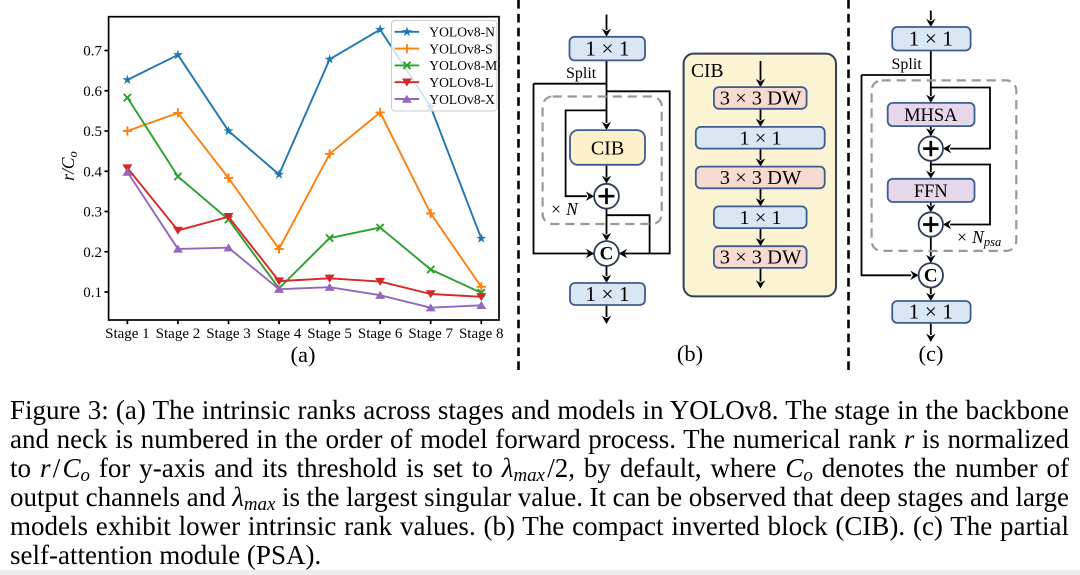 Image resolution: width=1080 pixels, height=575 pixels. What do you see at coordinates (931, 353) in the screenshot?
I see `svg-text: (c)` at bounding box center [931, 353].